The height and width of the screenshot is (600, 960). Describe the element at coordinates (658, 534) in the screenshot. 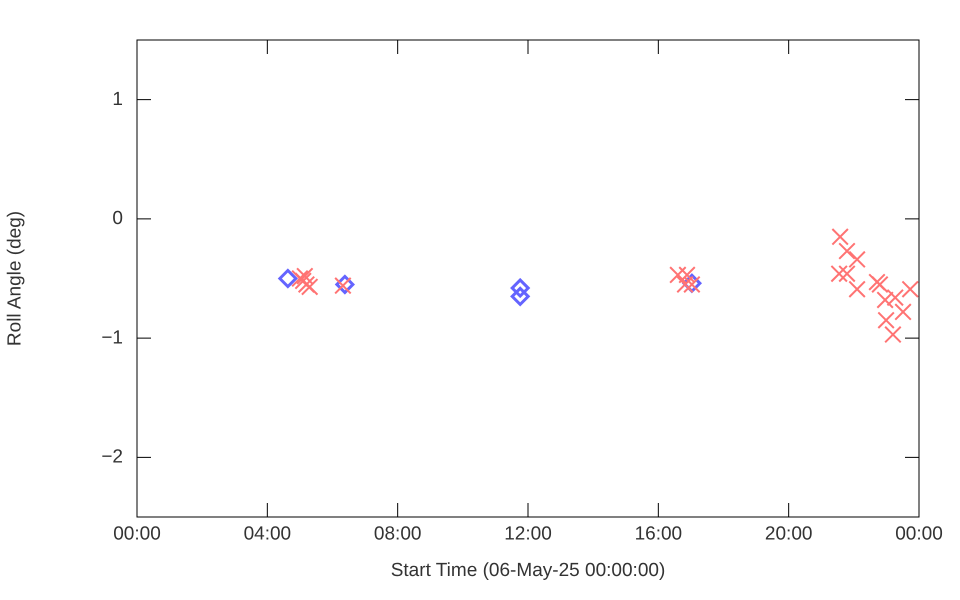

I see `x-tick-label: 16:00` at that location.